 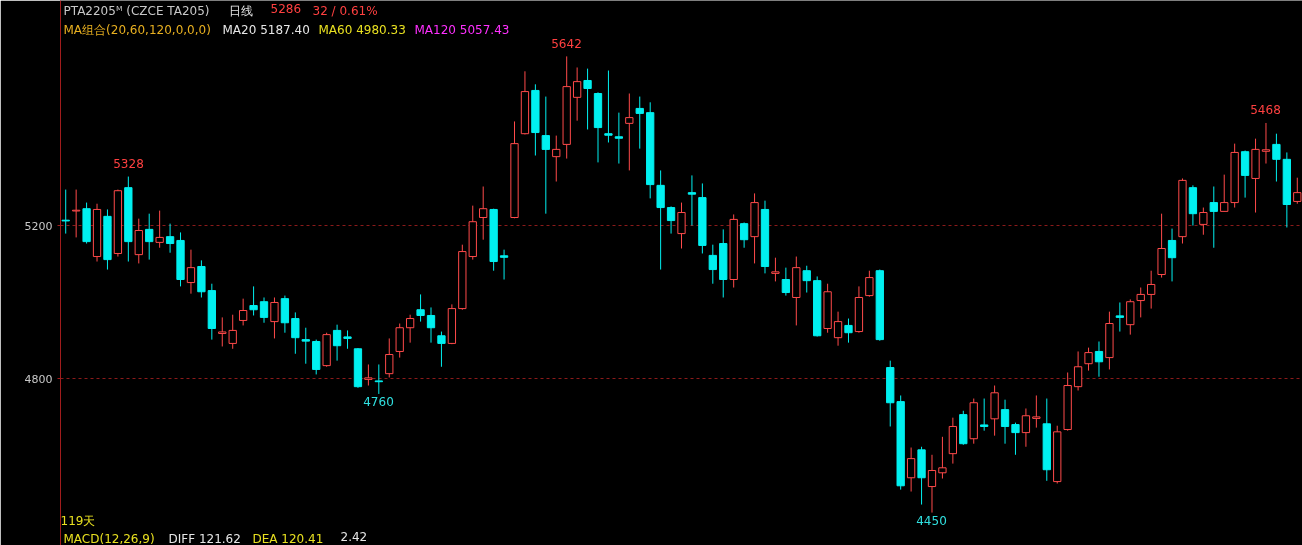 I want to click on annotation: 2.42, so click(x=354, y=536).